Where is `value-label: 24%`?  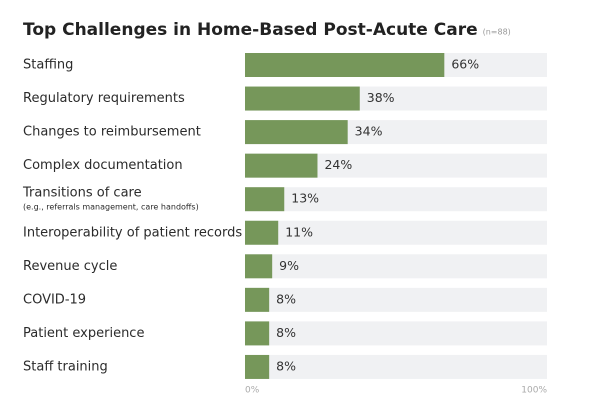
value-label: 24% is located at coordinates (338, 164).